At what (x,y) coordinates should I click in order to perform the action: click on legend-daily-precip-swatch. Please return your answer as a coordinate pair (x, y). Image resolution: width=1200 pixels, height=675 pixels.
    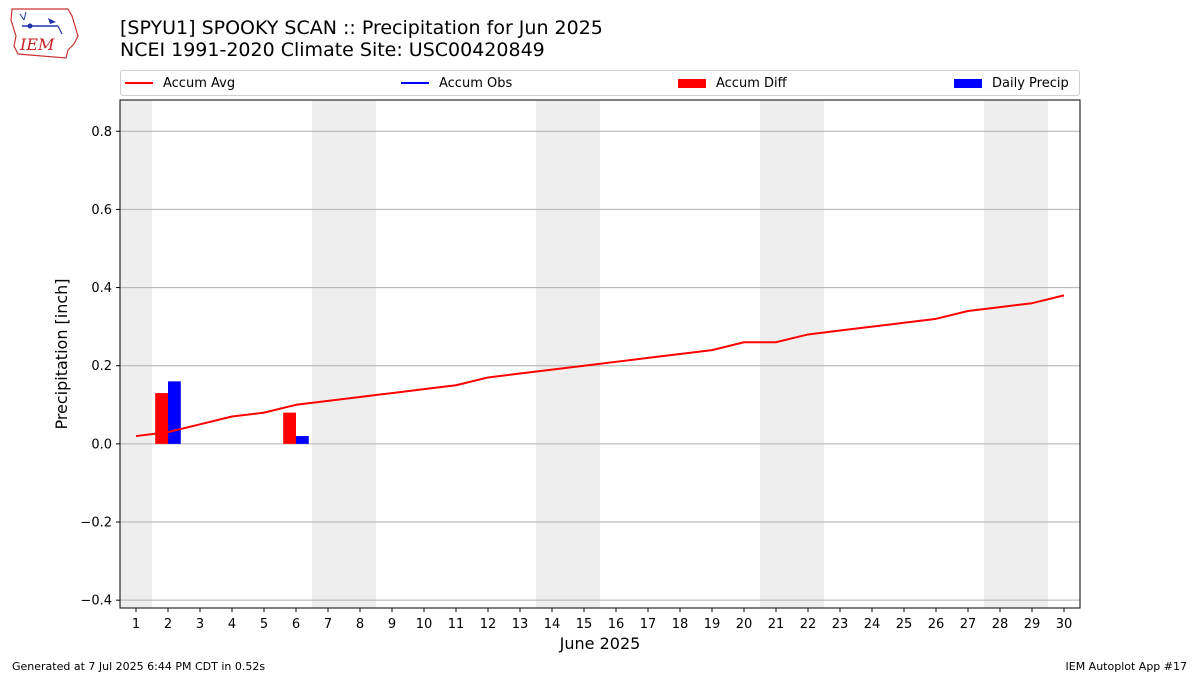
    Looking at the image, I should click on (968, 83).